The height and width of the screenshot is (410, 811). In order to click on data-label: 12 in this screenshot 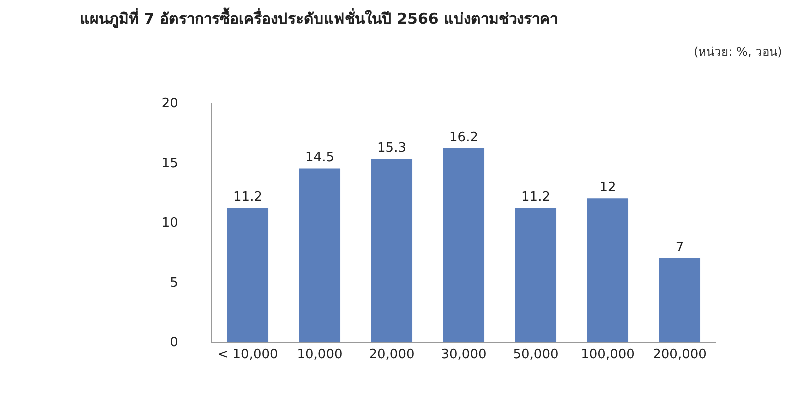, I will do `click(608, 188)`.